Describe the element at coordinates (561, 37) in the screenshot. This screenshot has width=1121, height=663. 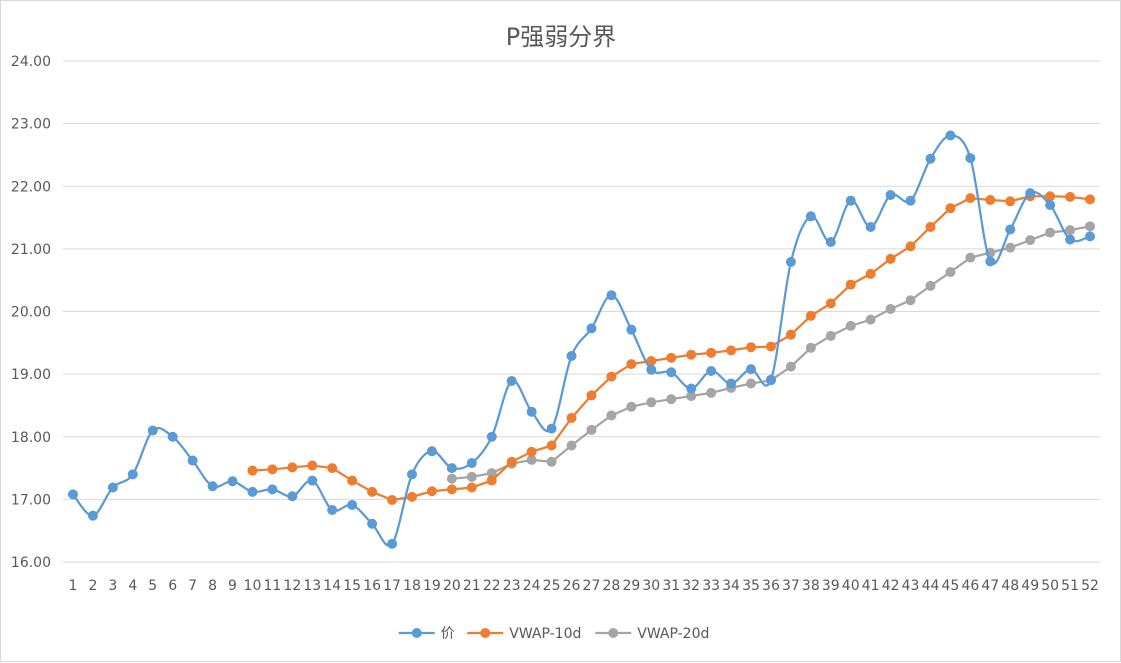
I see `chart-title: P强弱分界` at that location.